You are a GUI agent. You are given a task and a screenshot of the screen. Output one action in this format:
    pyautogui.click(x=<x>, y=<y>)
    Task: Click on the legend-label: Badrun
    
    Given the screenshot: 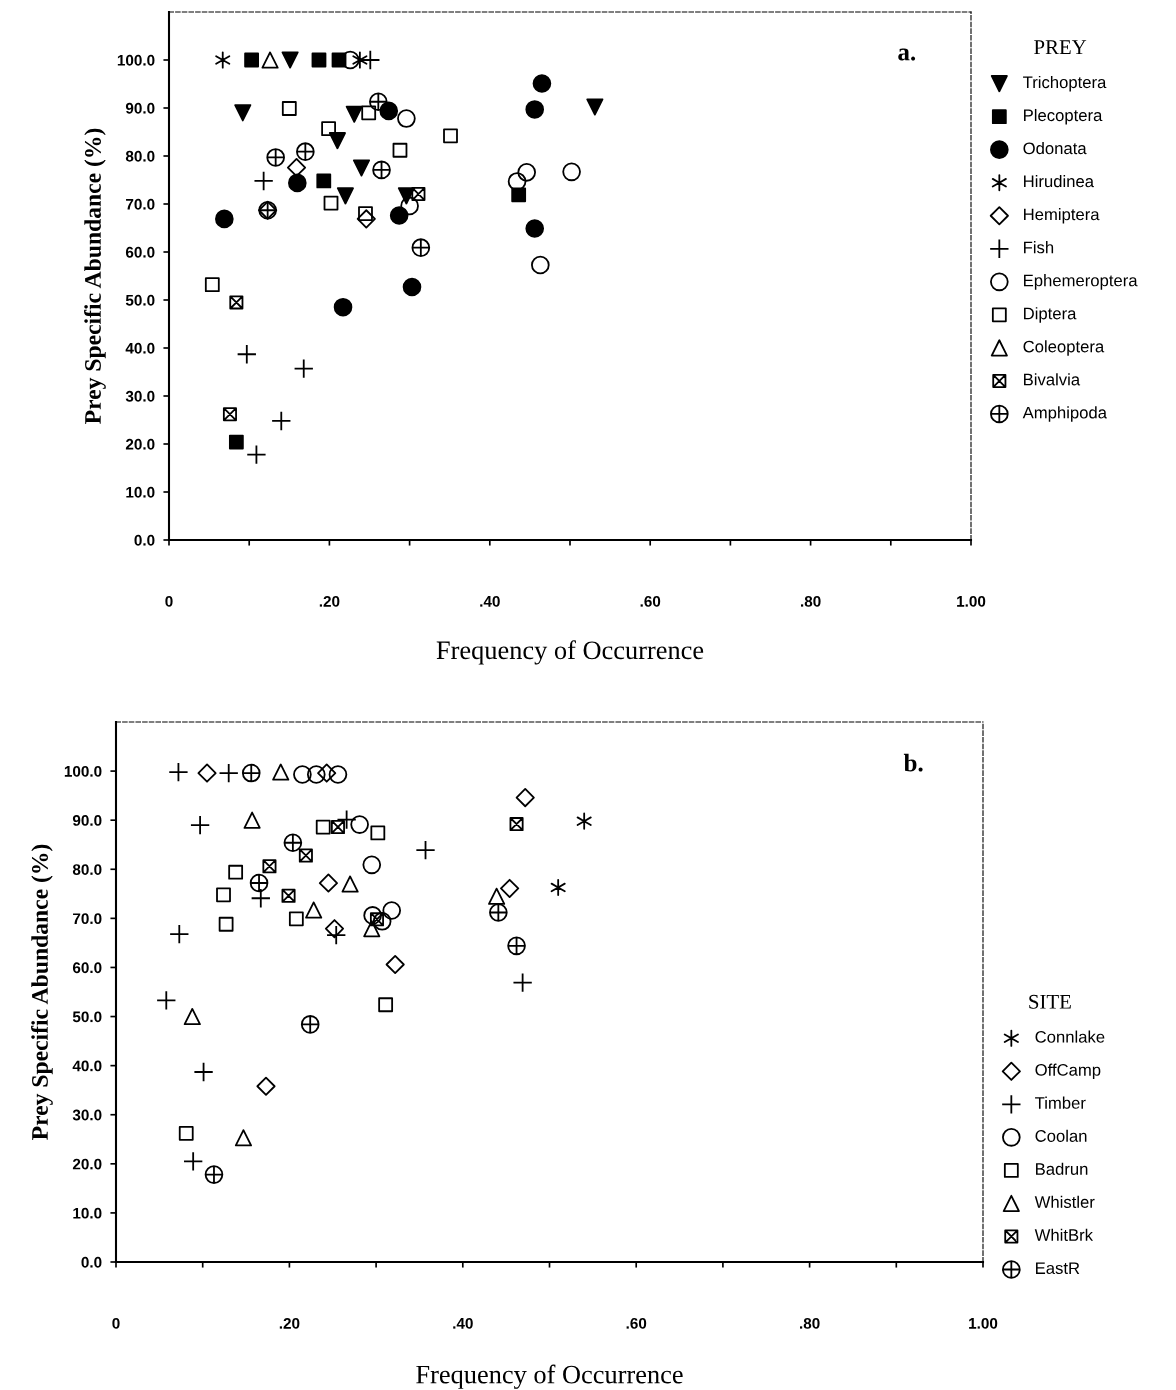 What is the action you would take?
    pyautogui.click(x=1062, y=1168)
    